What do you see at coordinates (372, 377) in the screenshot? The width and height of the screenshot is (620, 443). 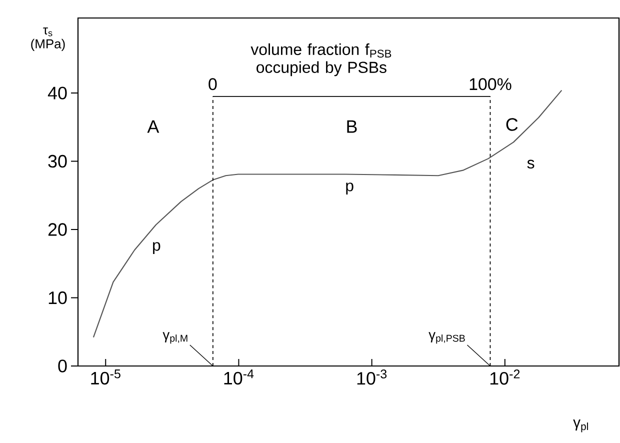 I see `x-tick-label: 10$^{-3}$` at bounding box center [372, 377].